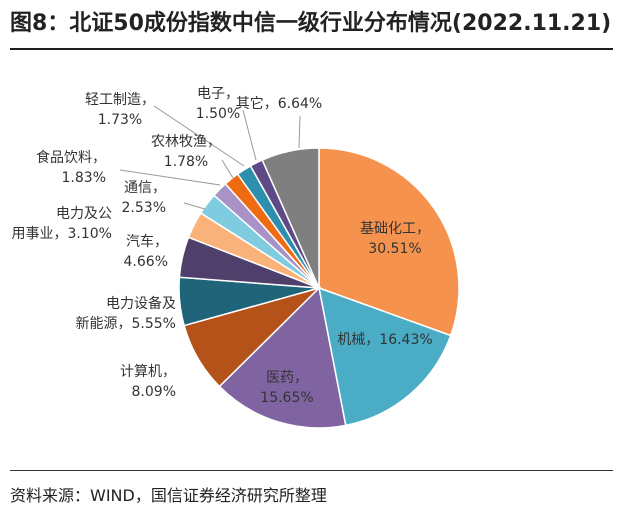 Image resolution: width=623 pixels, height=514 pixels. I want to click on slice-label-3: 医药， 15.65%, so click(286, 388).